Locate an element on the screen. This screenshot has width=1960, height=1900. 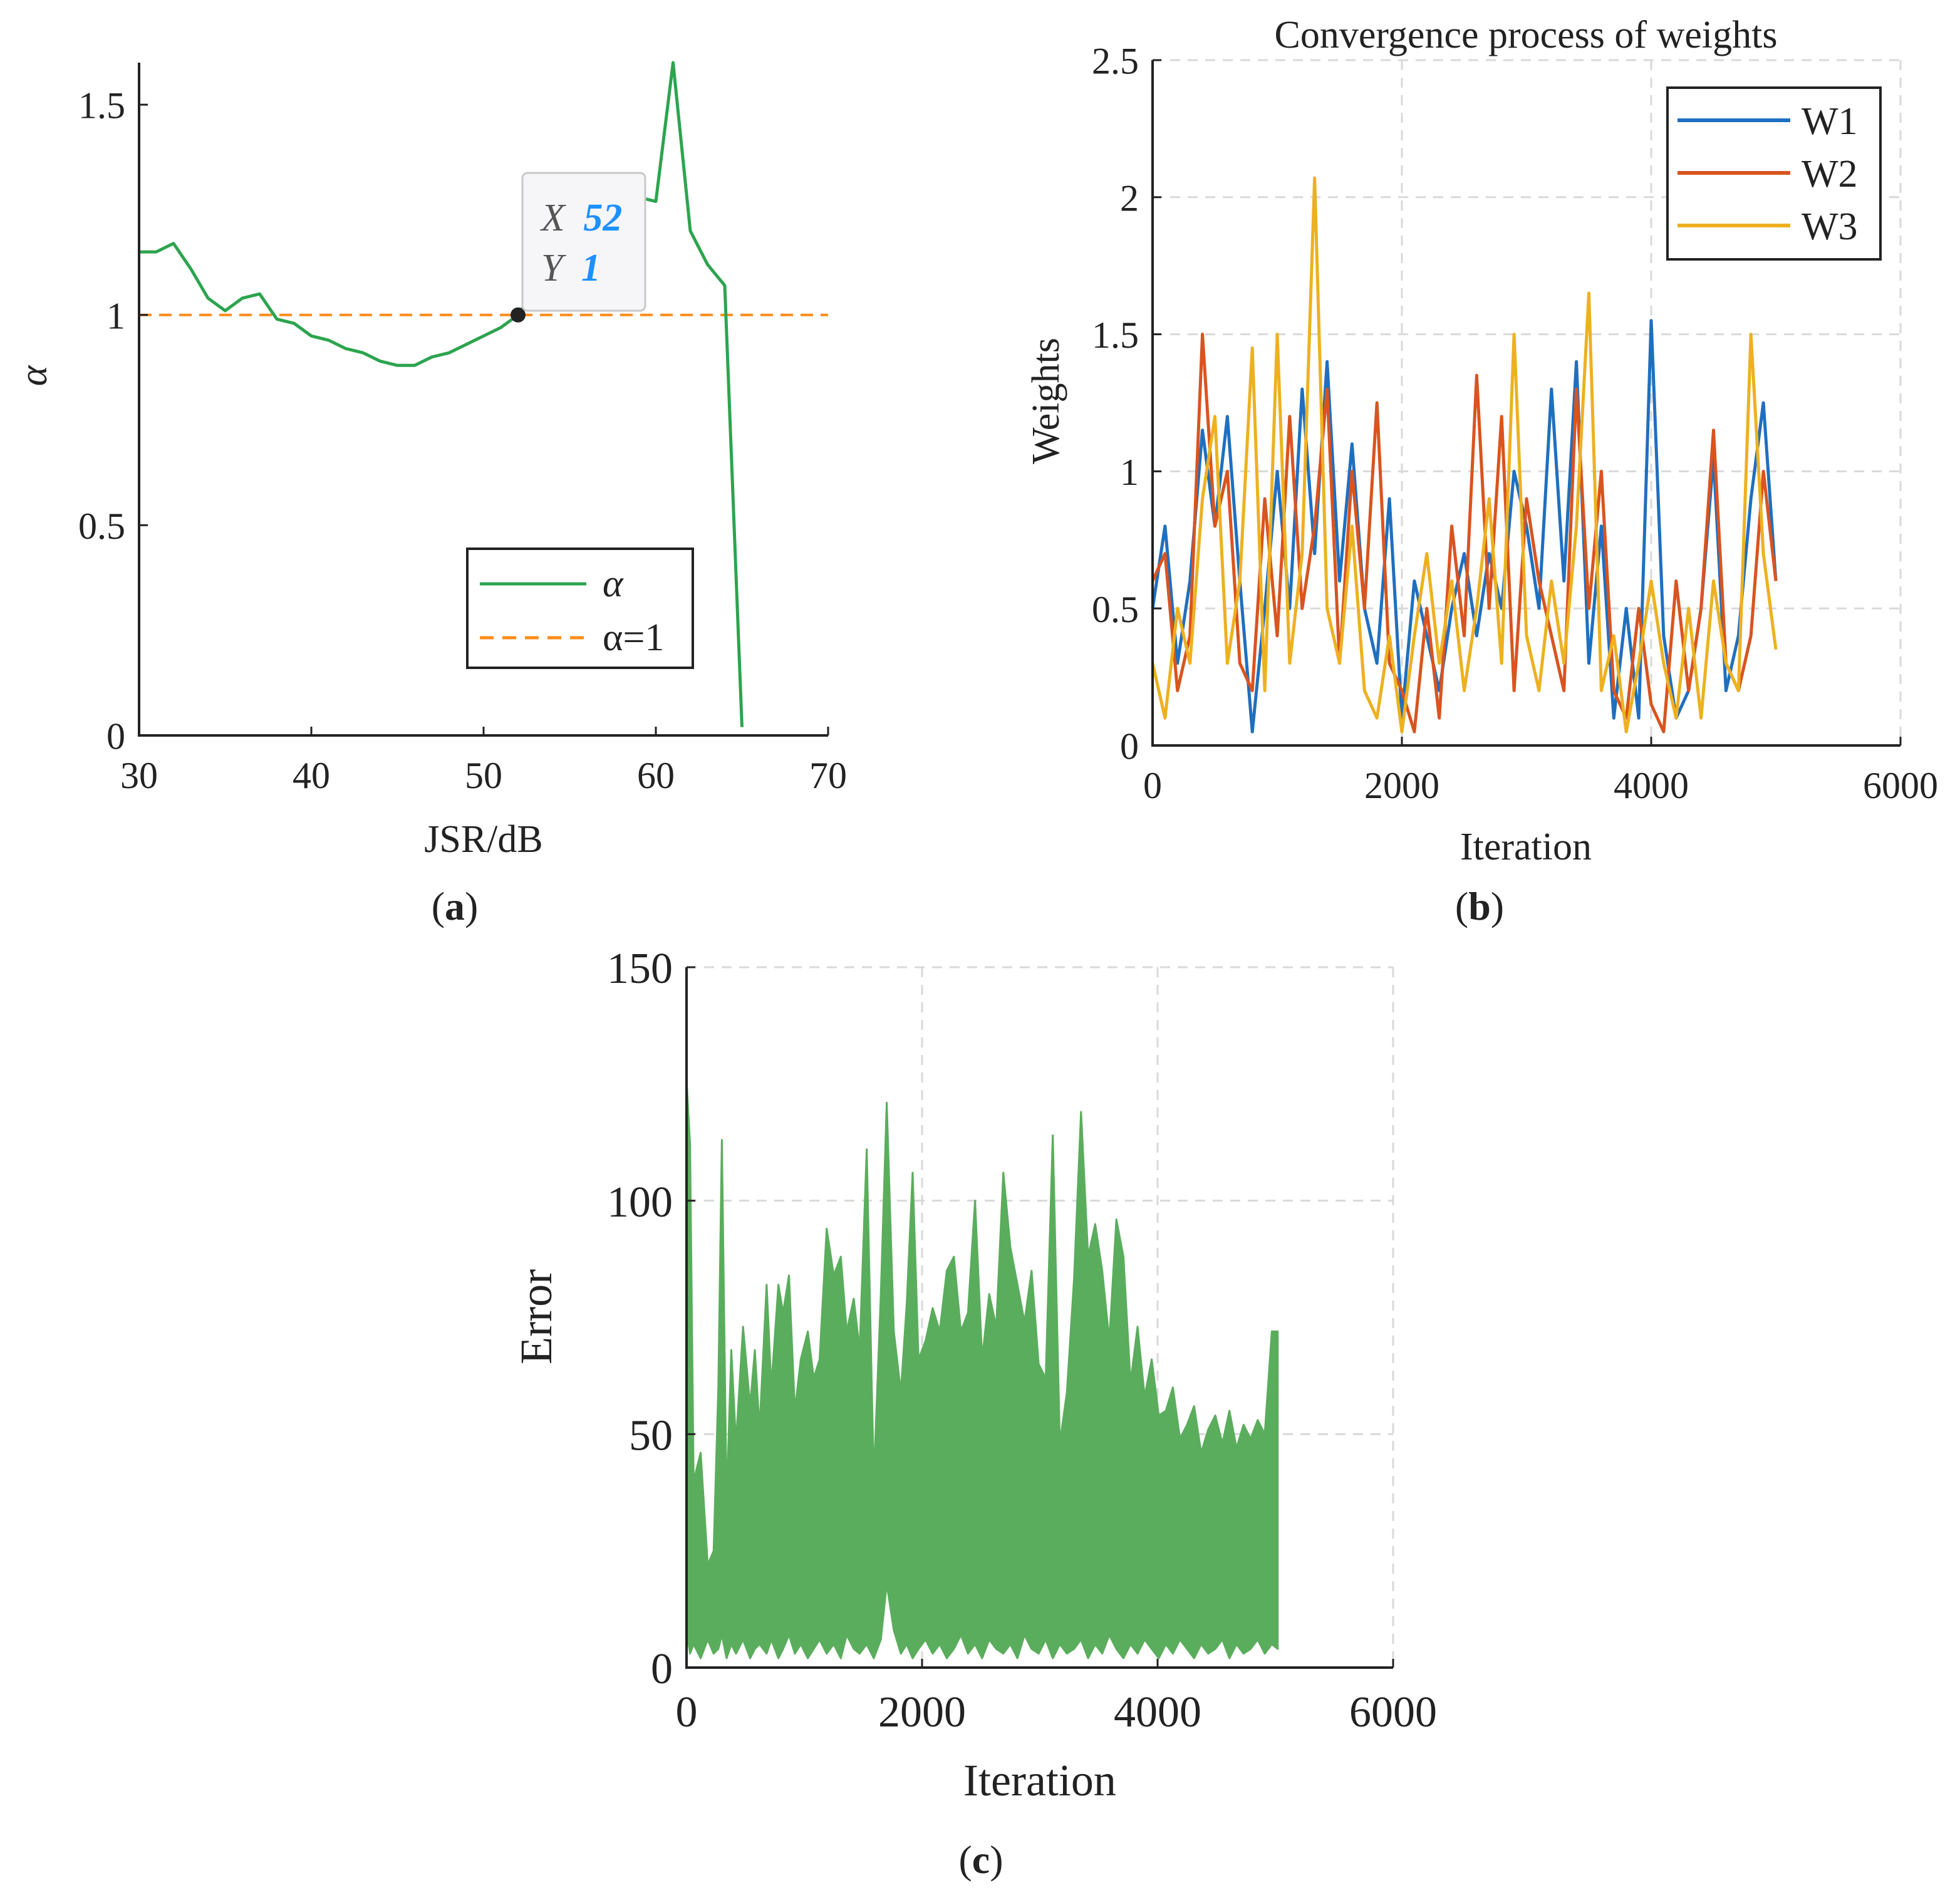
panel-a-ylabel: α is located at coordinates (34, 375).